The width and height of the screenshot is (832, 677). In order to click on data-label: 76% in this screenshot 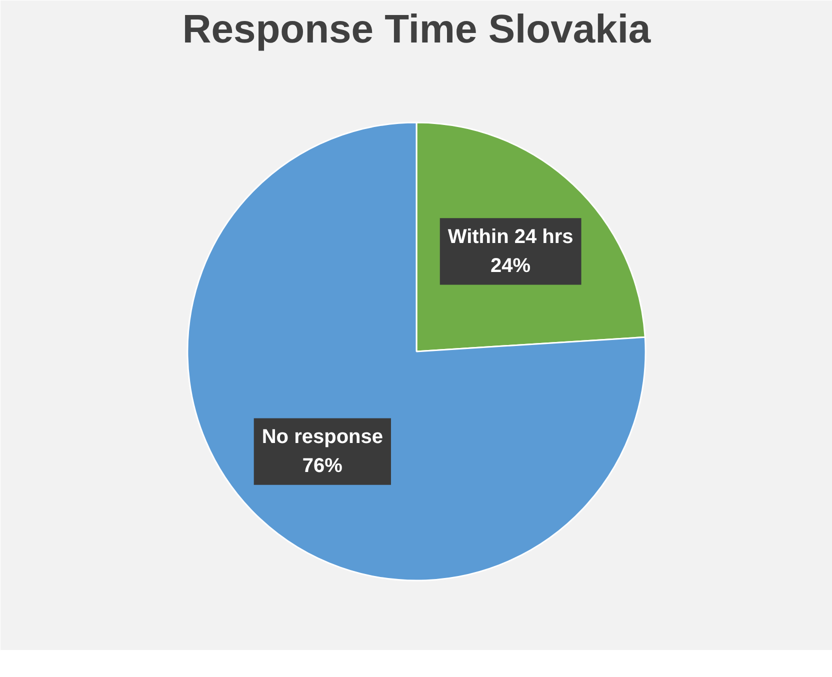, I will do `click(322, 465)`.